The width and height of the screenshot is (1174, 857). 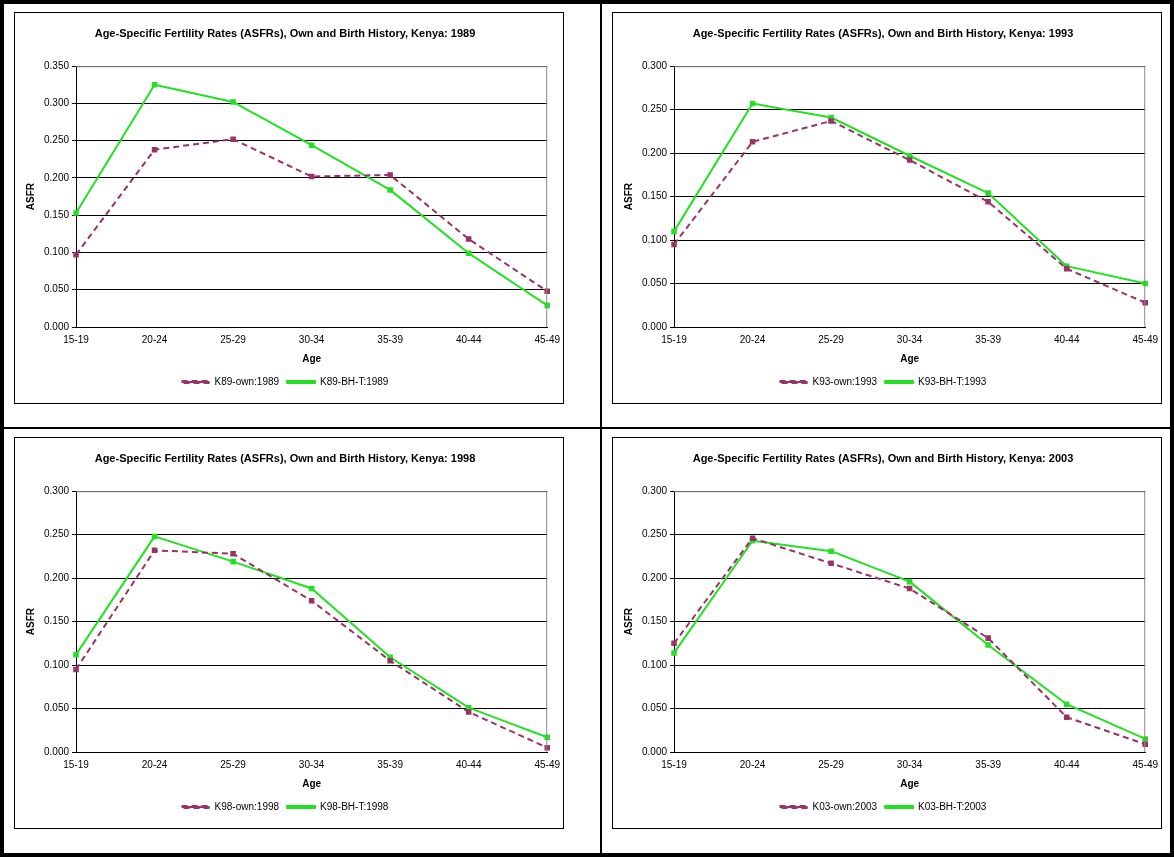 What do you see at coordinates (285, 32) in the screenshot?
I see `chart-title: Age-Specific Fertility Rates (ASFRs), Own and Birth History, Kenya: 1989` at bounding box center [285, 32].